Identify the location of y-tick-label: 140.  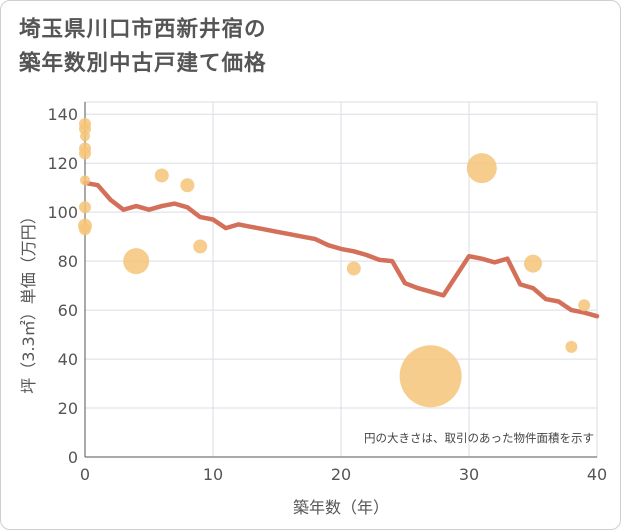
(62, 114).